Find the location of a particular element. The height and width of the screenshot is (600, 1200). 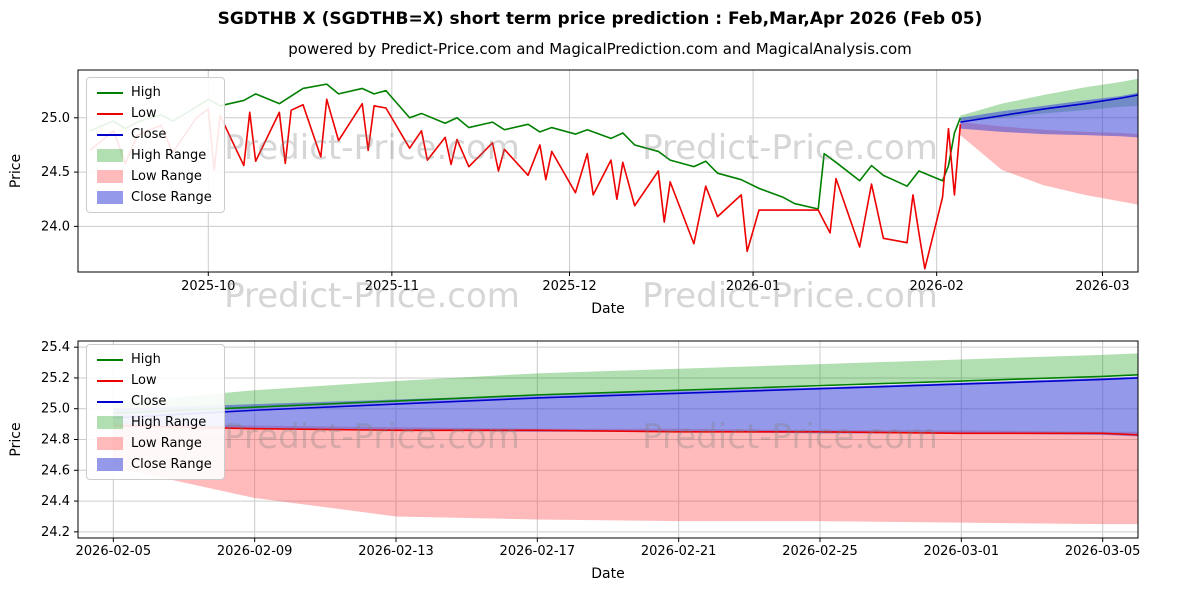

series-line-high is located at coordinates (626, 394).